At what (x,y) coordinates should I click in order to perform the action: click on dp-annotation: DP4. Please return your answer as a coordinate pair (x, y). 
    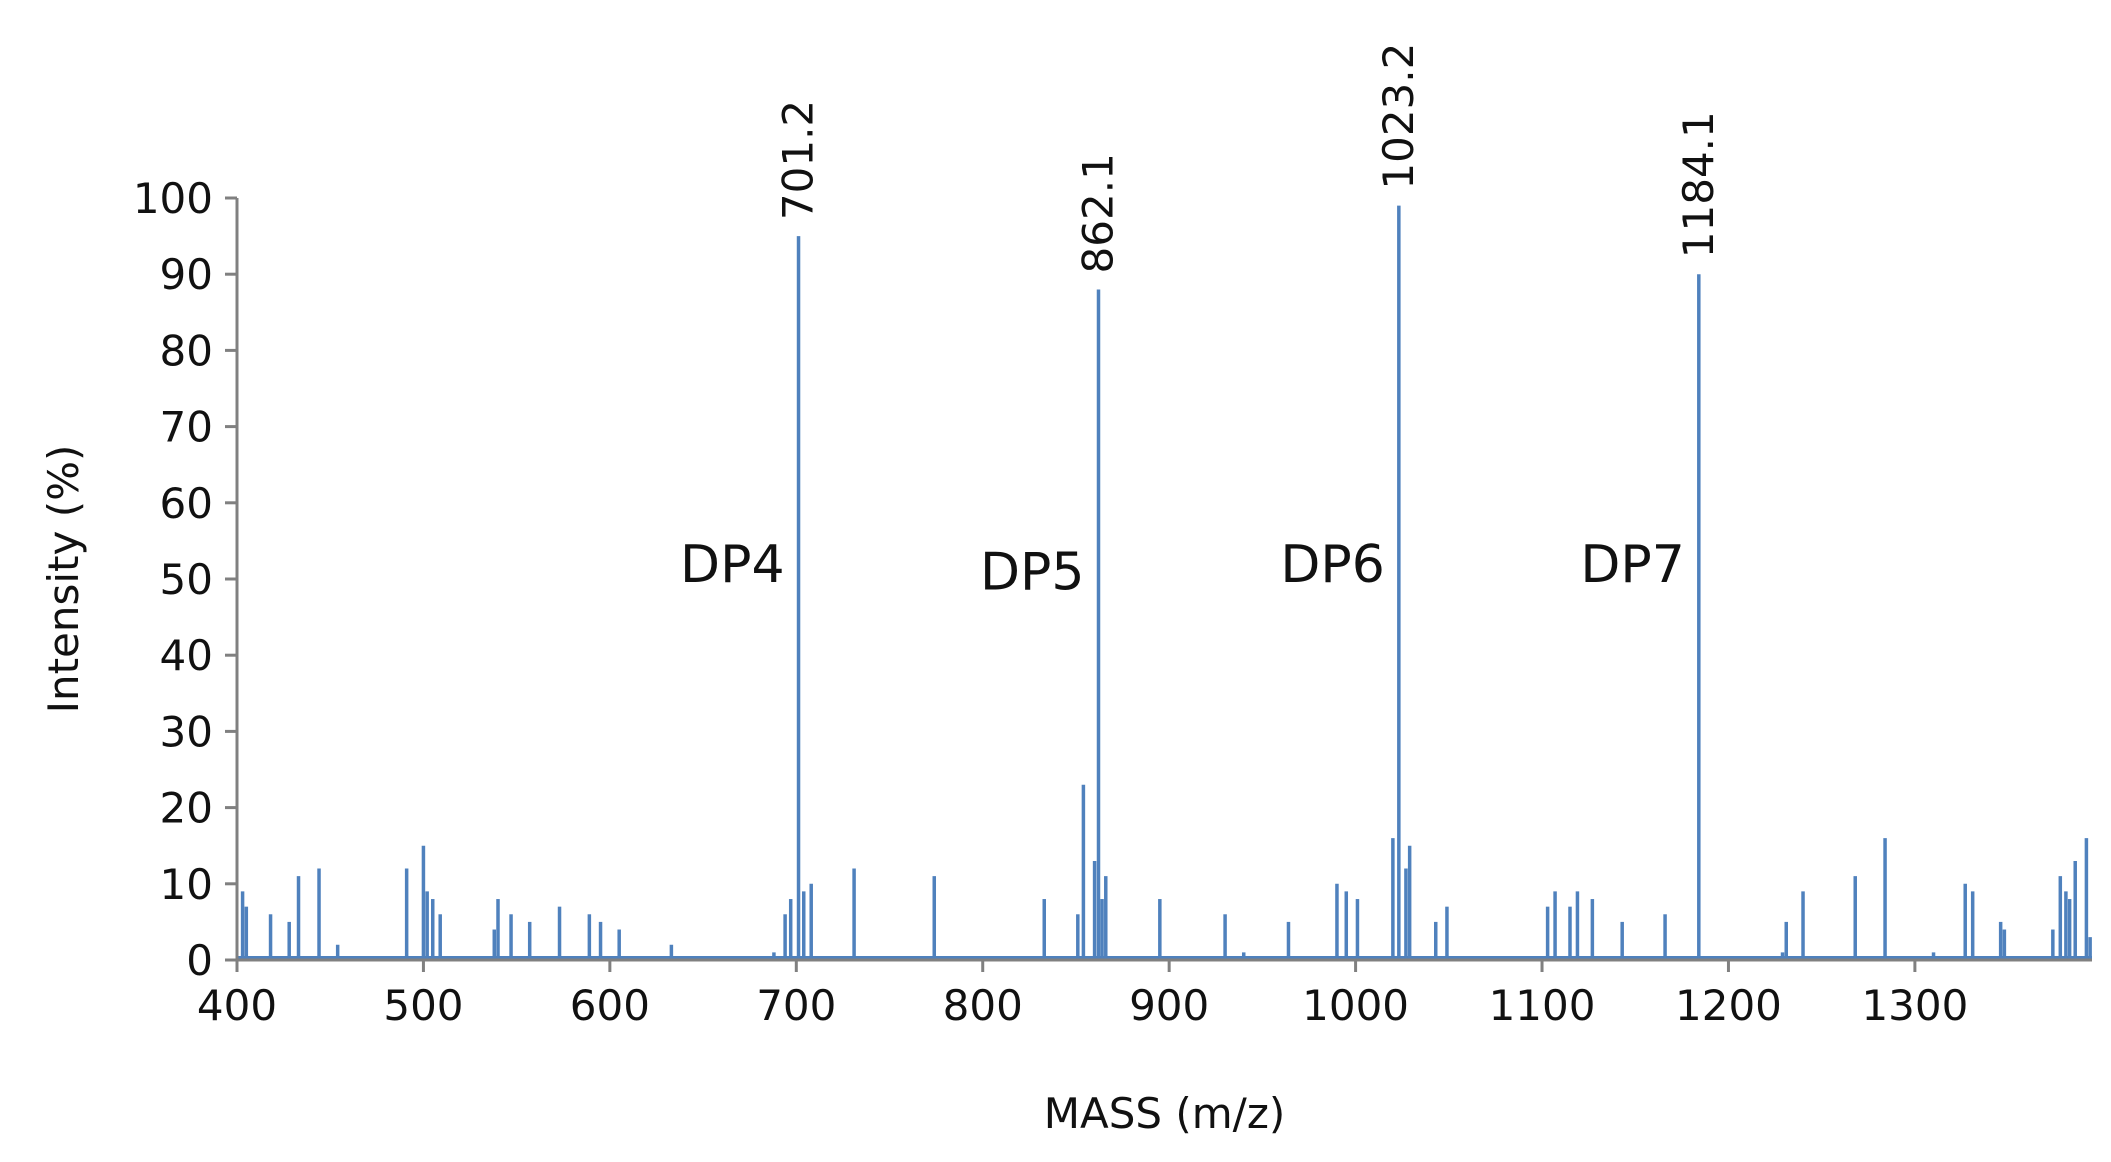
    Looking at the image, I should click on (732, 565).